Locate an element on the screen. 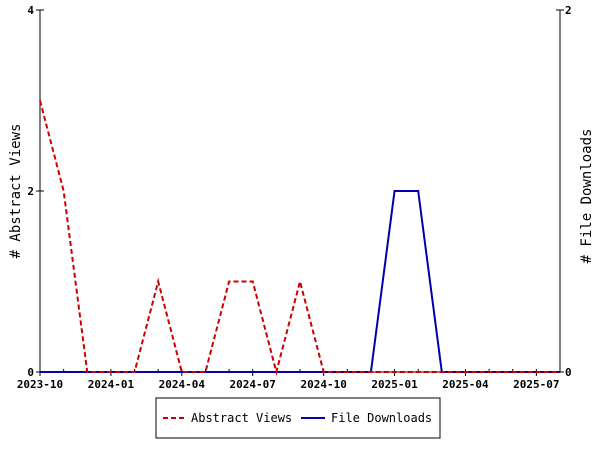 Image resolution: width=600 pixels, height=450 pixels. y-axis-right-title: # File Downloads is located at coordinates (587, 196).